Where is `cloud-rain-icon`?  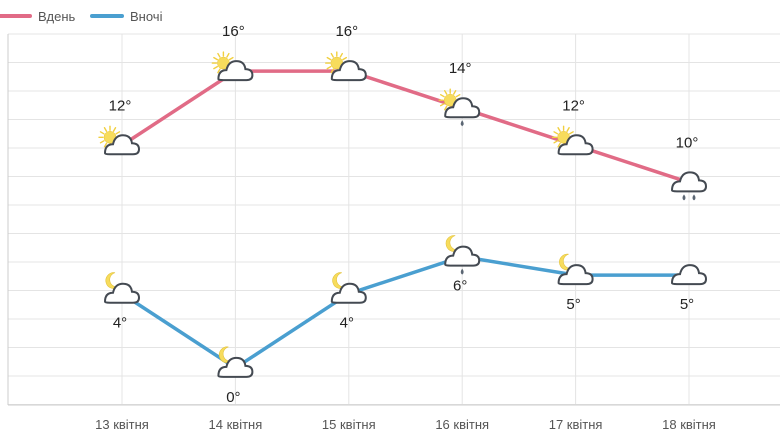 cloud-rain-icon is located at coordinates (689, 186).